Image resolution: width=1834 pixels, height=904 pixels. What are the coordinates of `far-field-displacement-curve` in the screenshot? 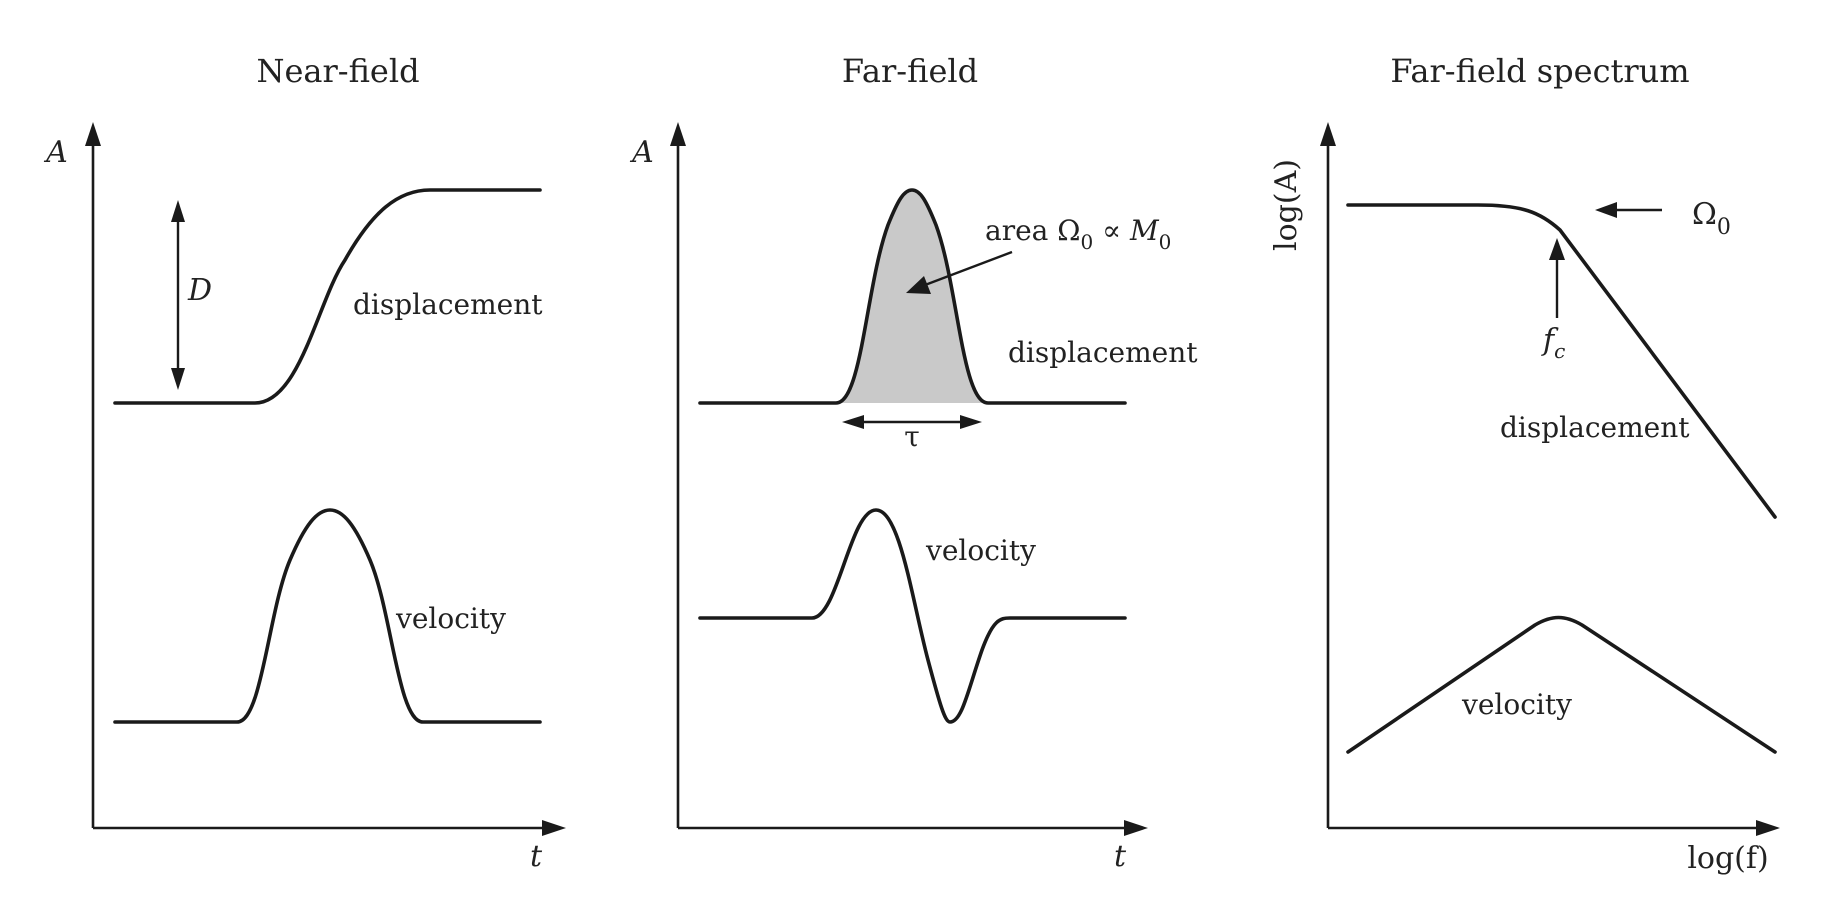 It's located at (912, 296).